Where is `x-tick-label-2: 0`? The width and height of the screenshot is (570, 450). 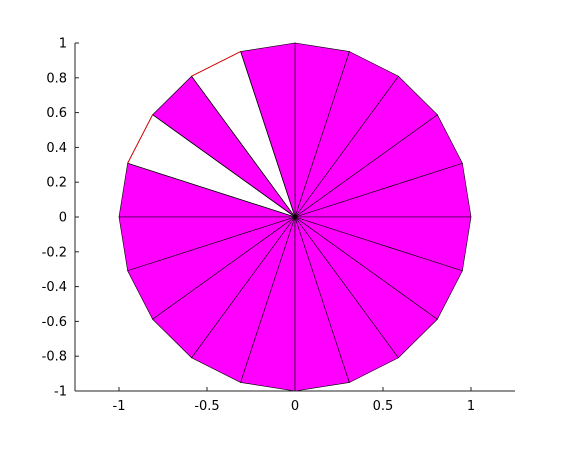 x-tick-label-2: 0 is located at coordinates (295, 406).